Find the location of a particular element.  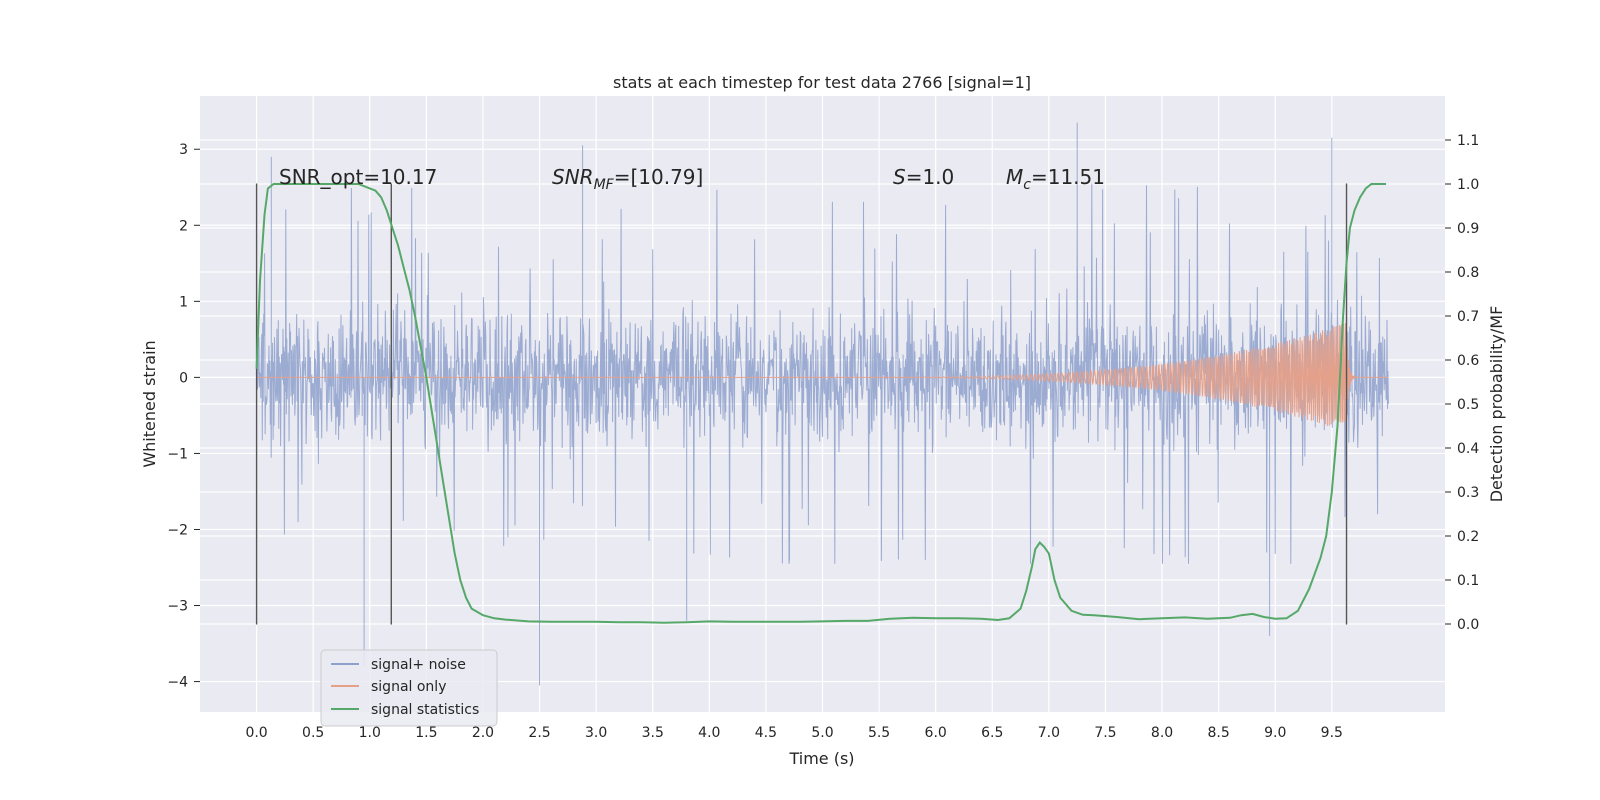

annotation-mc: Mc=11.51 is located at coordinates (1055, 179).